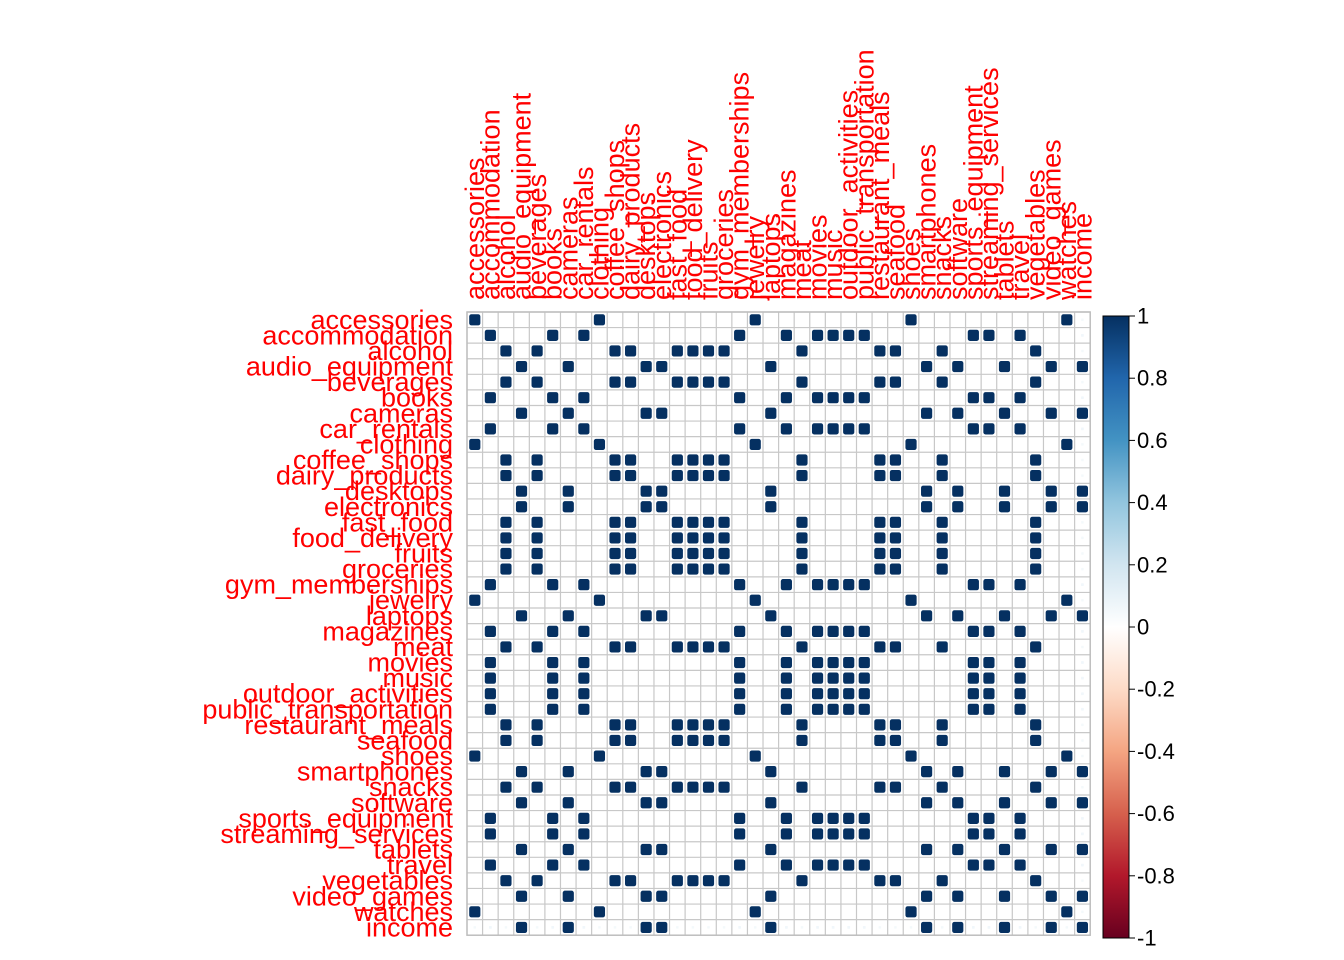 The height and width of the screenshot is (960, 1344). I want to click on cell-meat-beverages, so click(537, 647).